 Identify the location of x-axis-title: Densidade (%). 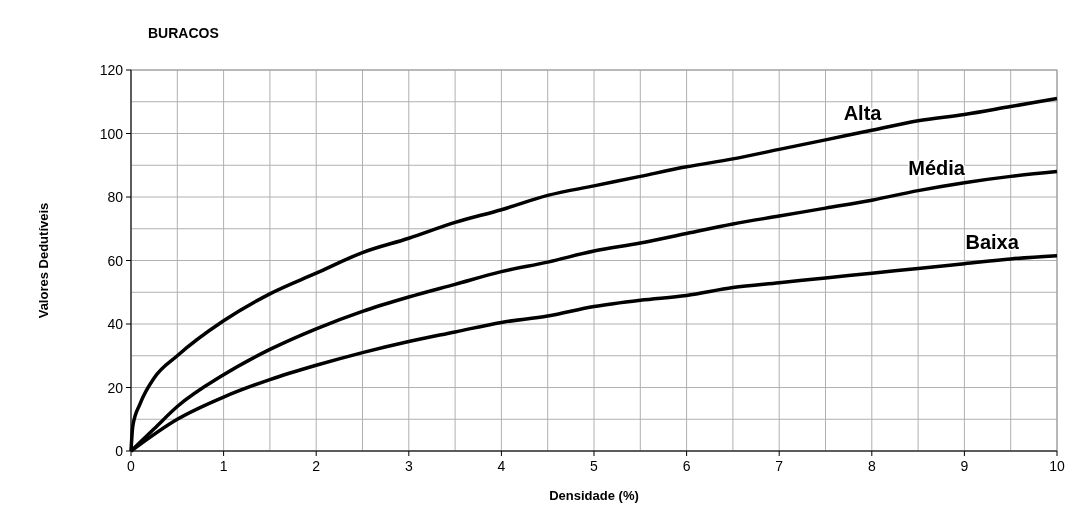
(594, 495).